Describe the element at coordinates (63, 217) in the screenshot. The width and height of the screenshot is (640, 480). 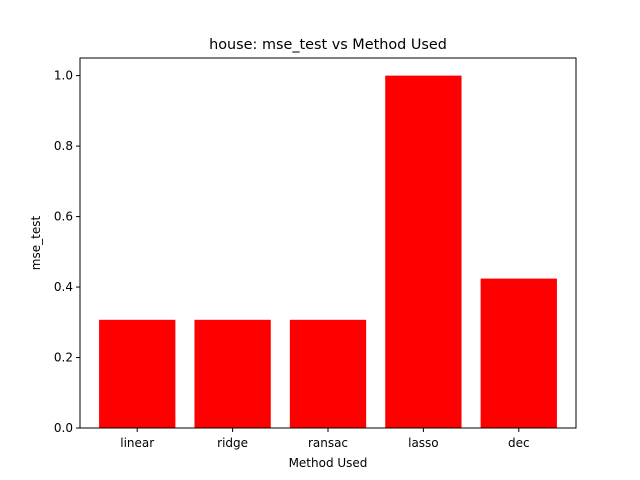
I see `y-tick-label: 0.6` at that location.